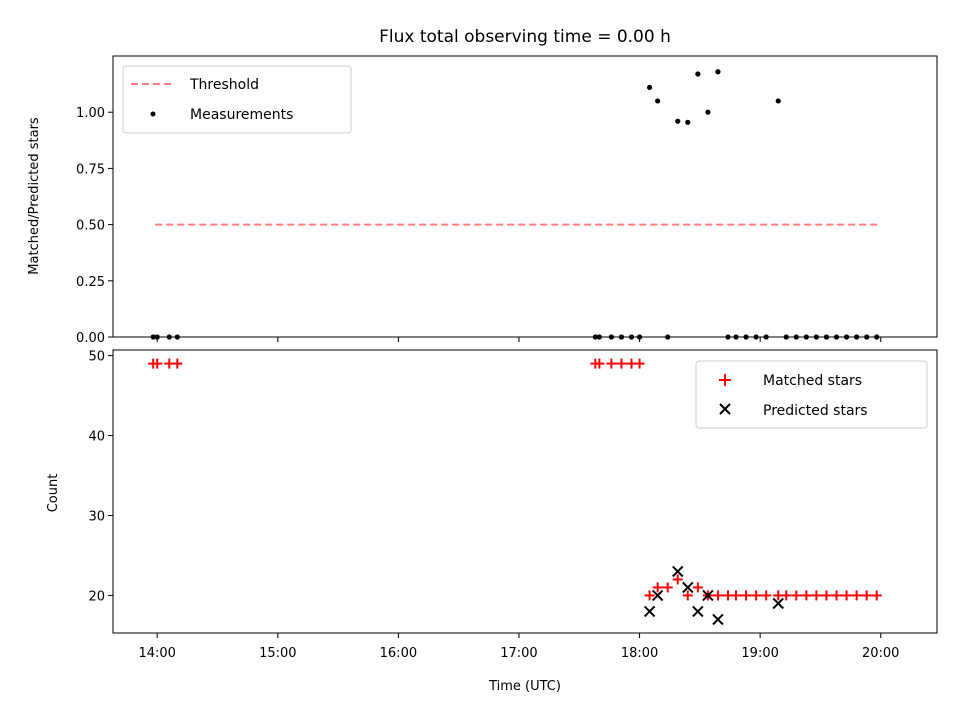 The image size is (960, 720). Describe the element at coordinates (96, 437) in the screenshot. I see `bottom-y-tick-label: 40` at that location.